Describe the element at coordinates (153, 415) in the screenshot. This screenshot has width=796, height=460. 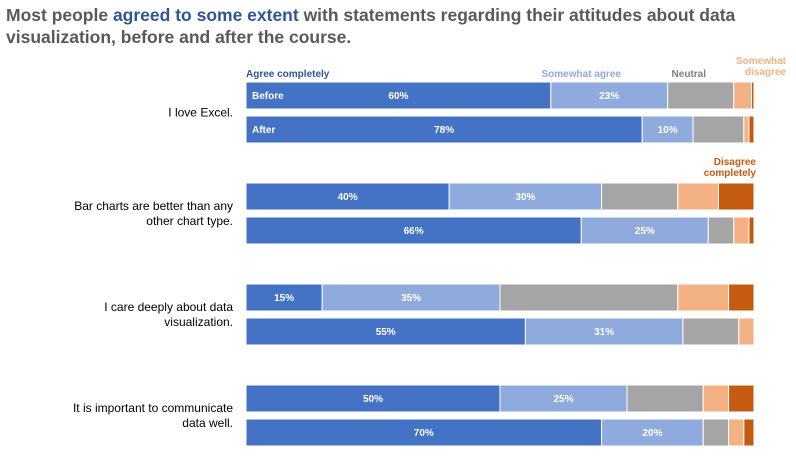
I see `question-label: It is important to communicate data well.` at that location.